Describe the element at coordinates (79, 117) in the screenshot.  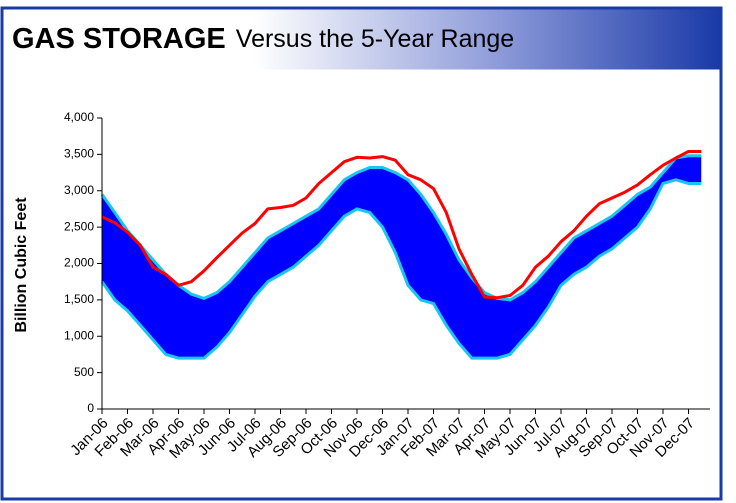
I see `y-tick-label: 4,000` at that location.